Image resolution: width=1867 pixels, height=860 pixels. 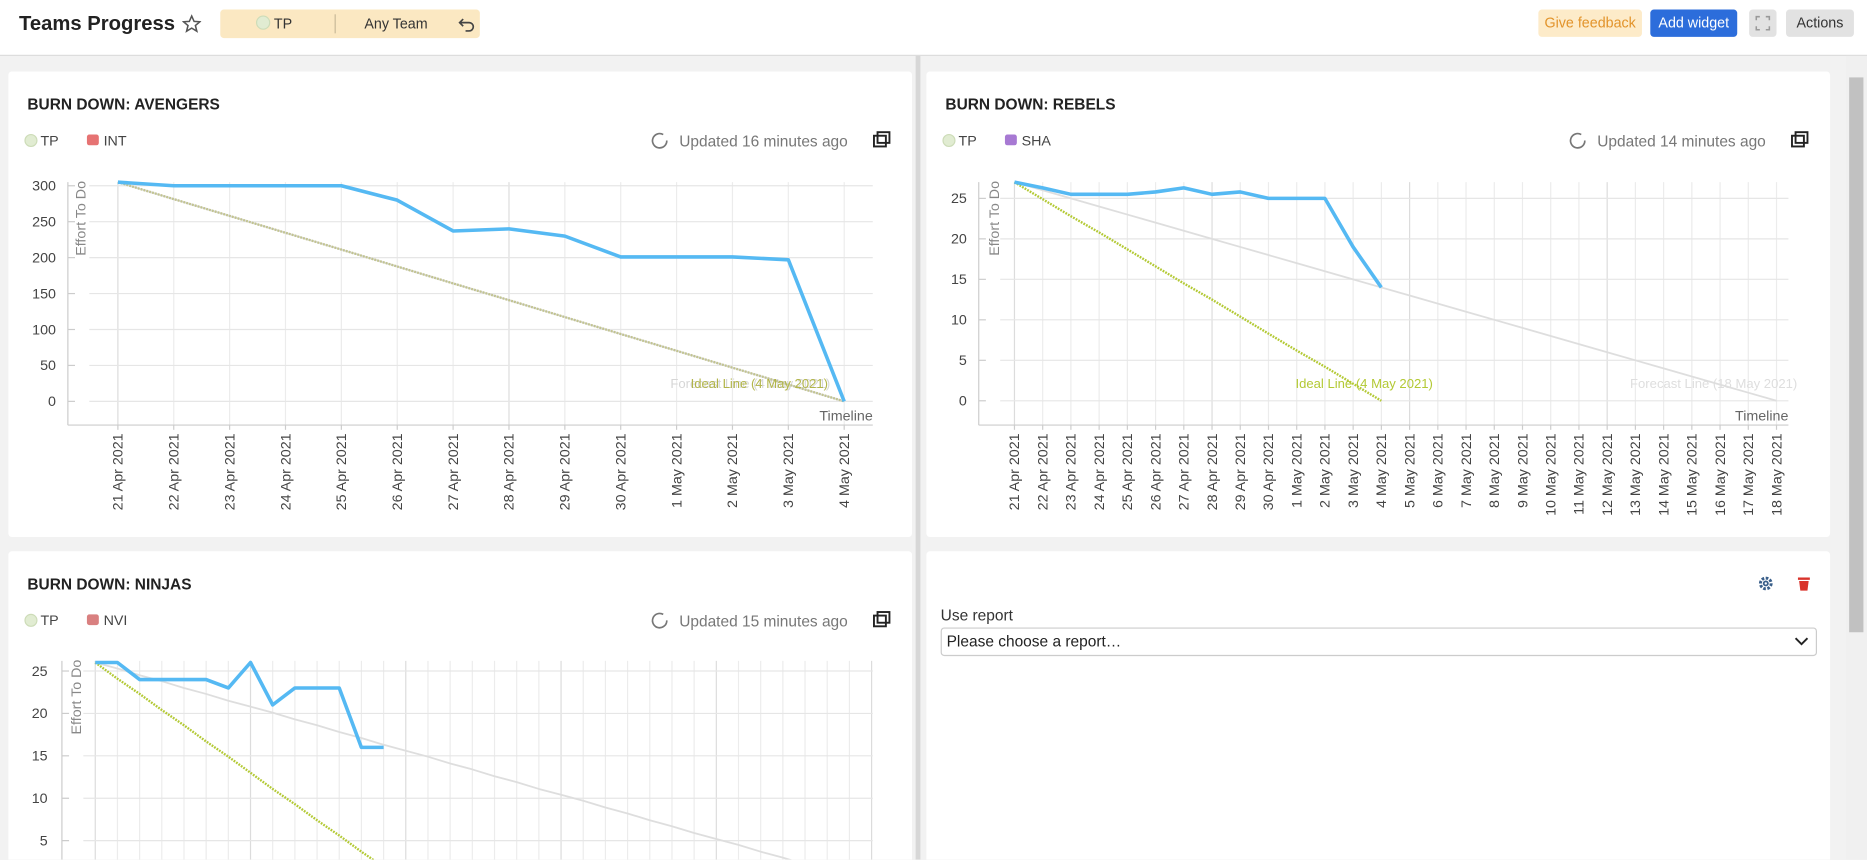 I want to click on y-tick-label: 250, so click(x=44, y=222).